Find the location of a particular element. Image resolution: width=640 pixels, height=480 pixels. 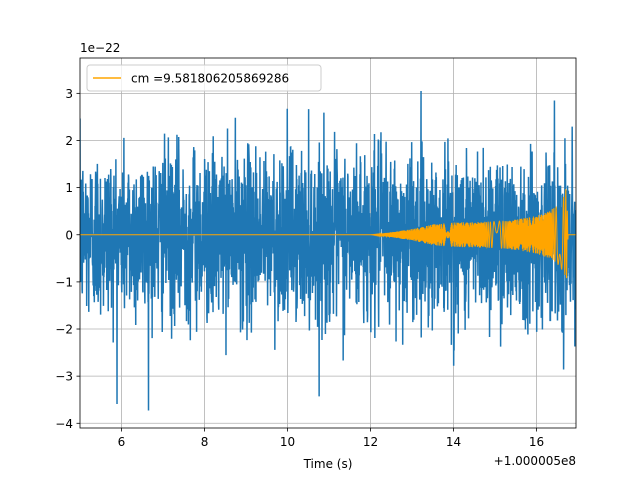

y-tick-label: 2 is located at coordinates (69, 141).